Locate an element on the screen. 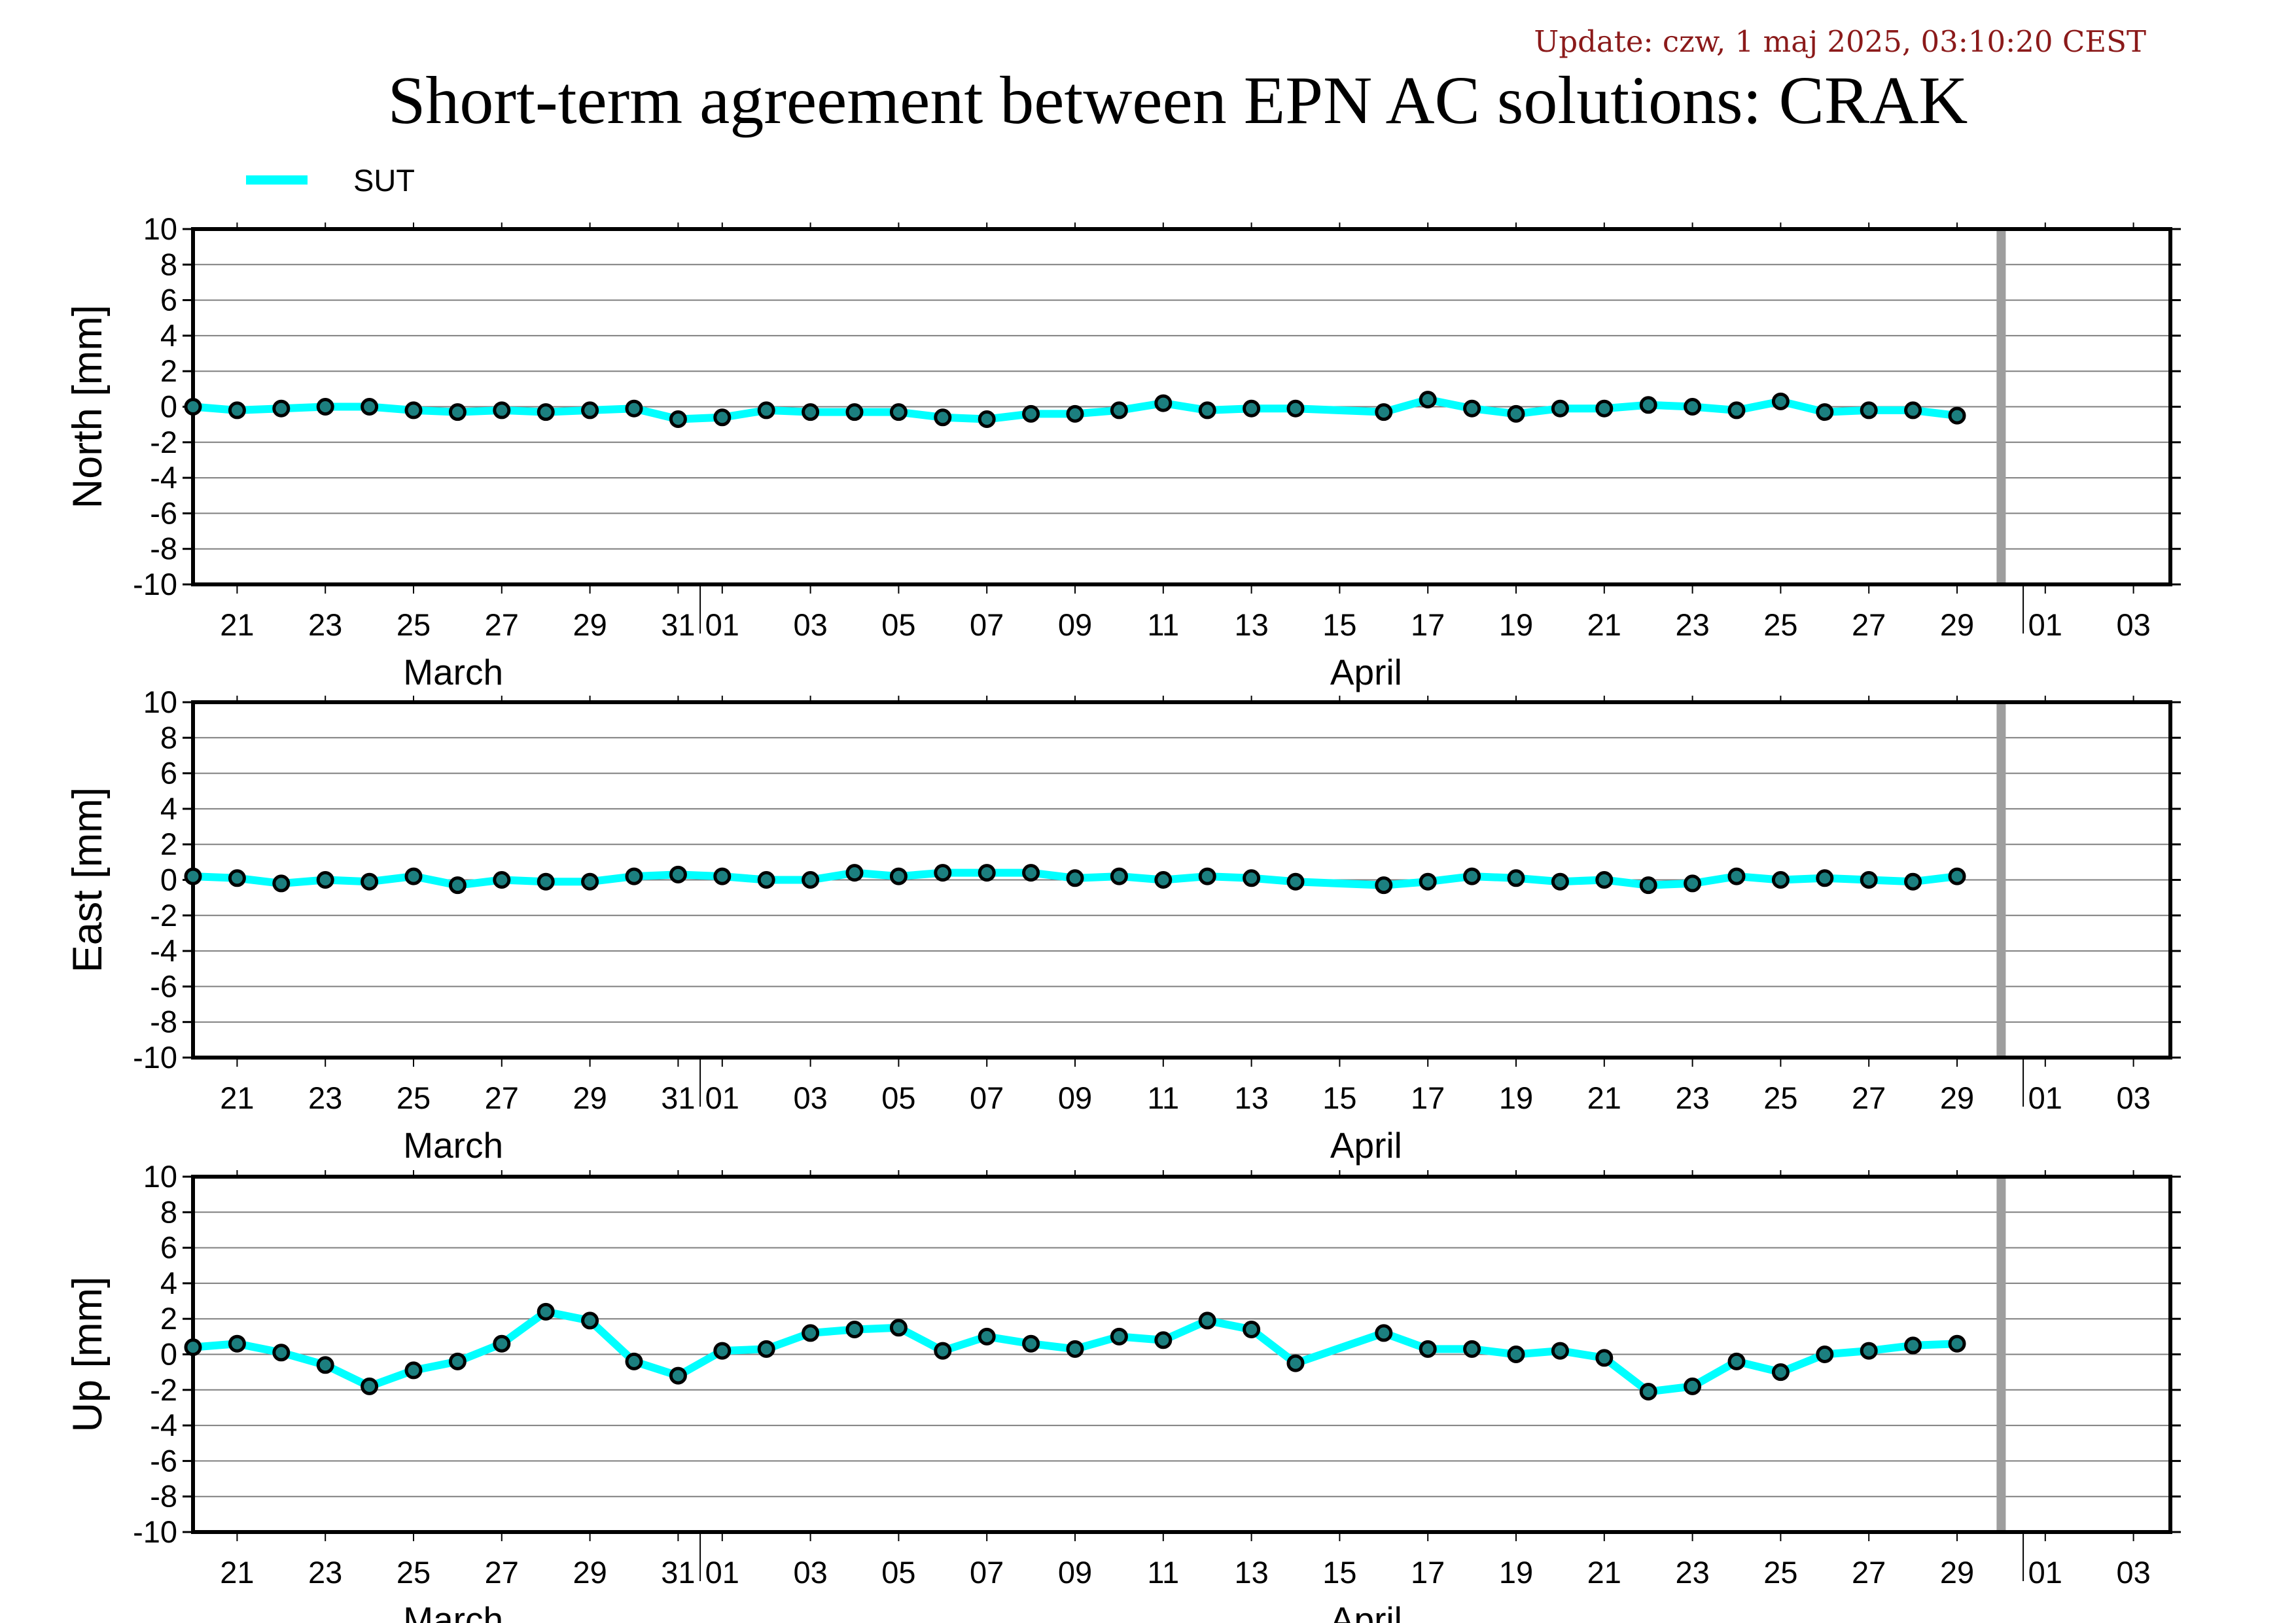  legend: SUT is located at coordinates (330, 180).